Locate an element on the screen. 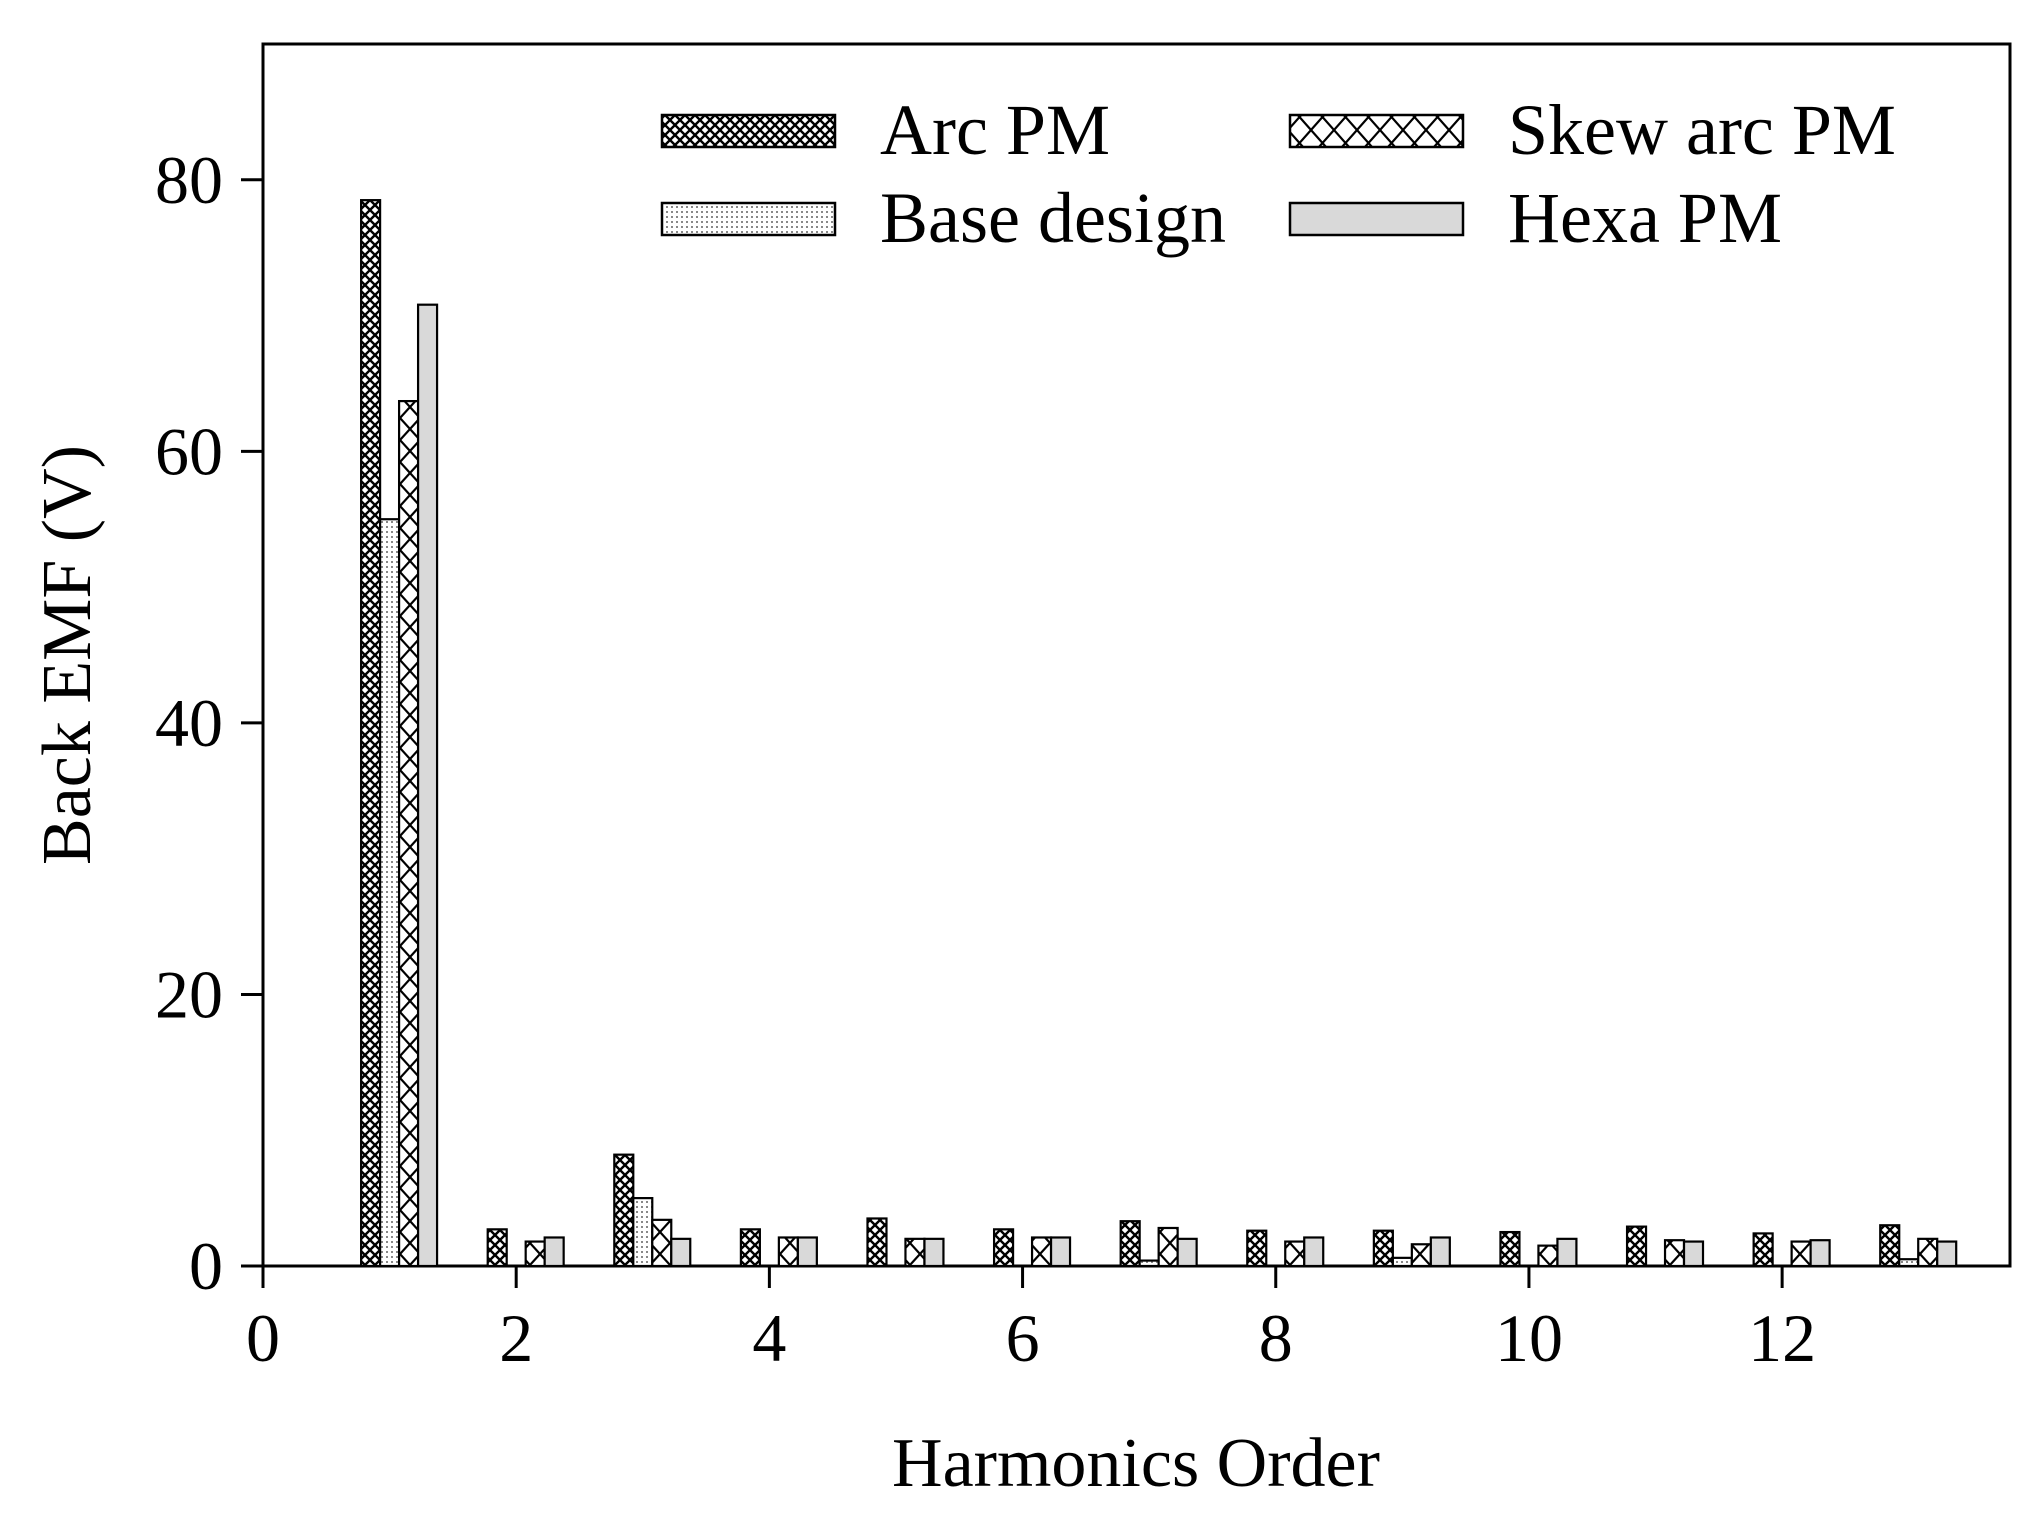  legend-item-skew-arc-pm: Skew arc PM is located at coordinates (1592, 130).